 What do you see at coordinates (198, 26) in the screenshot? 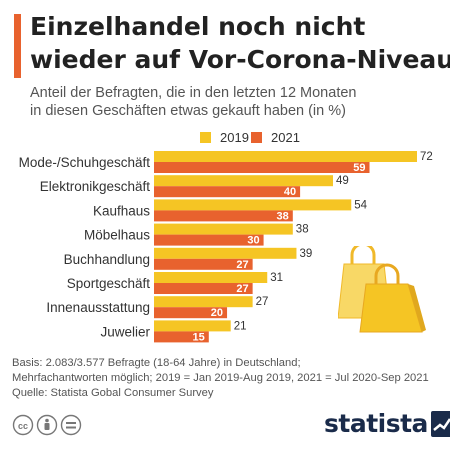
I see `chart-title-line-1: Einzelhandel noch nicht` at bounding box center [198, 26].